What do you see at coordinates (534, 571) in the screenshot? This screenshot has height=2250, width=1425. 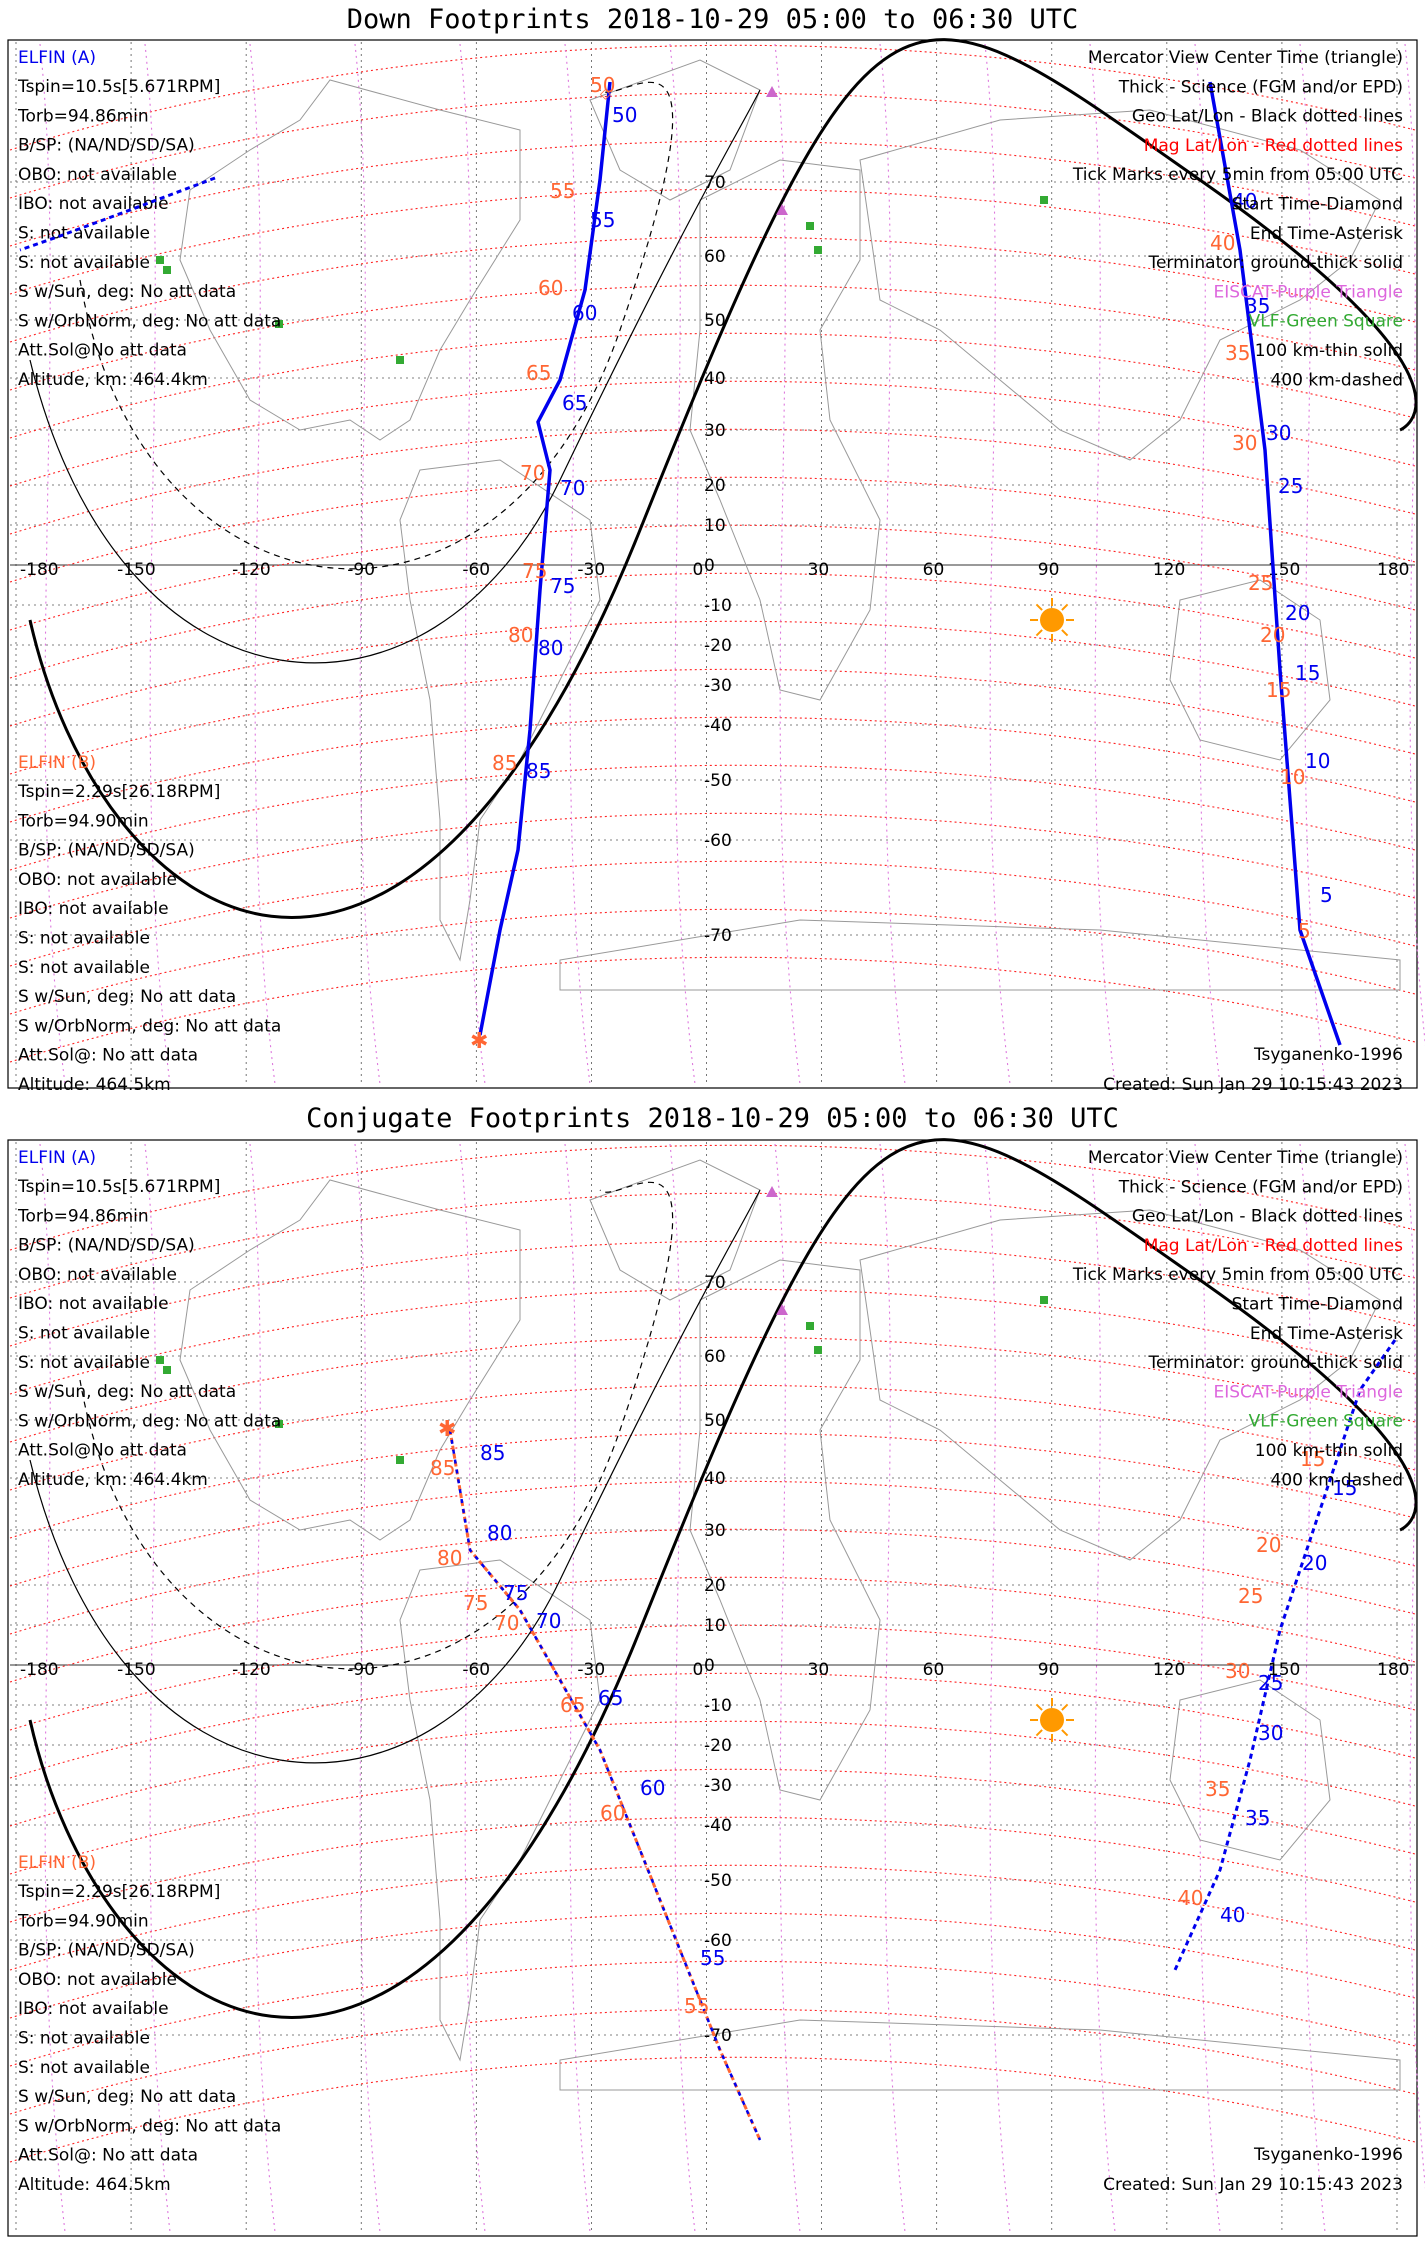 I see `elfin-b-tick-label: 75` at bounding box center [534, 571].